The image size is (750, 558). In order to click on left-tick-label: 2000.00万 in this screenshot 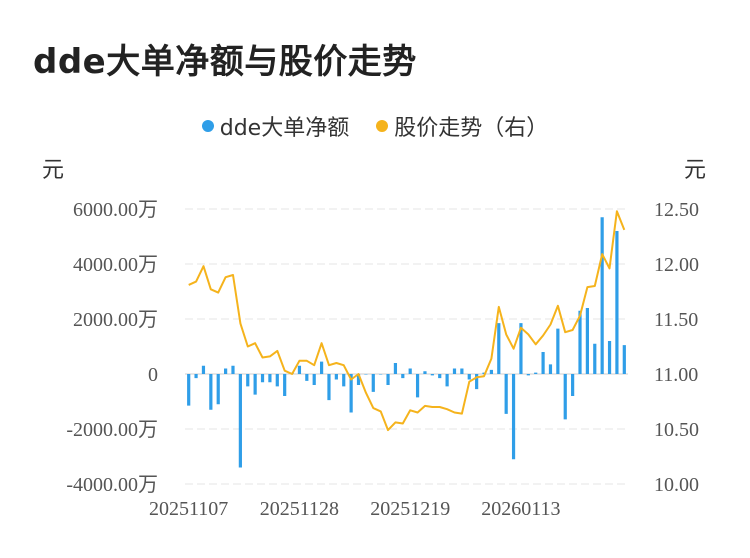, I will do `click(115, 320)`.